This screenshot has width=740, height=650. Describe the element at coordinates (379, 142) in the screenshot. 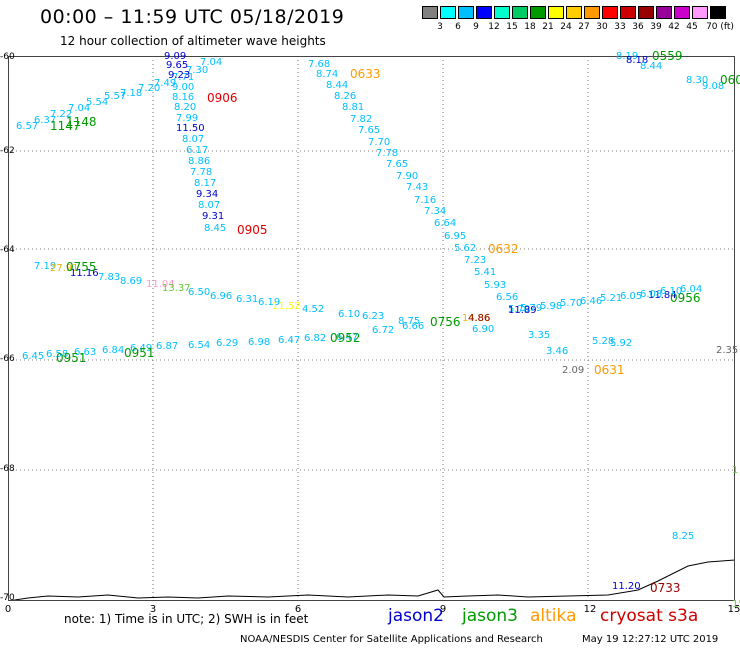

I see `track-c-value: 7.70` at that location.